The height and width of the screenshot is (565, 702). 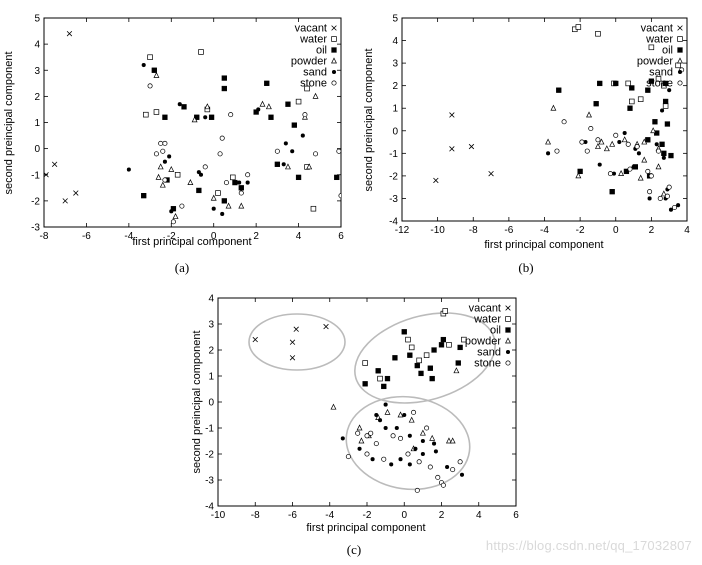 What do you see at coordinates (395, 86) in the screenshot?
I see `y-tick-label: 2` at bounding box center [395, 86].